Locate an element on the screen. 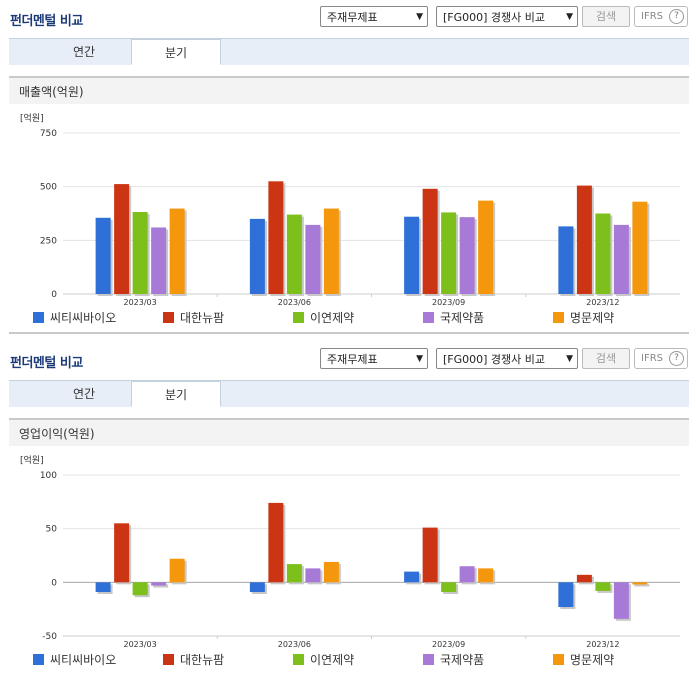 Image resolution: width=696 pixels, height=684 pixels. y-tick-label: 500 is located at coordinates (48, 188).